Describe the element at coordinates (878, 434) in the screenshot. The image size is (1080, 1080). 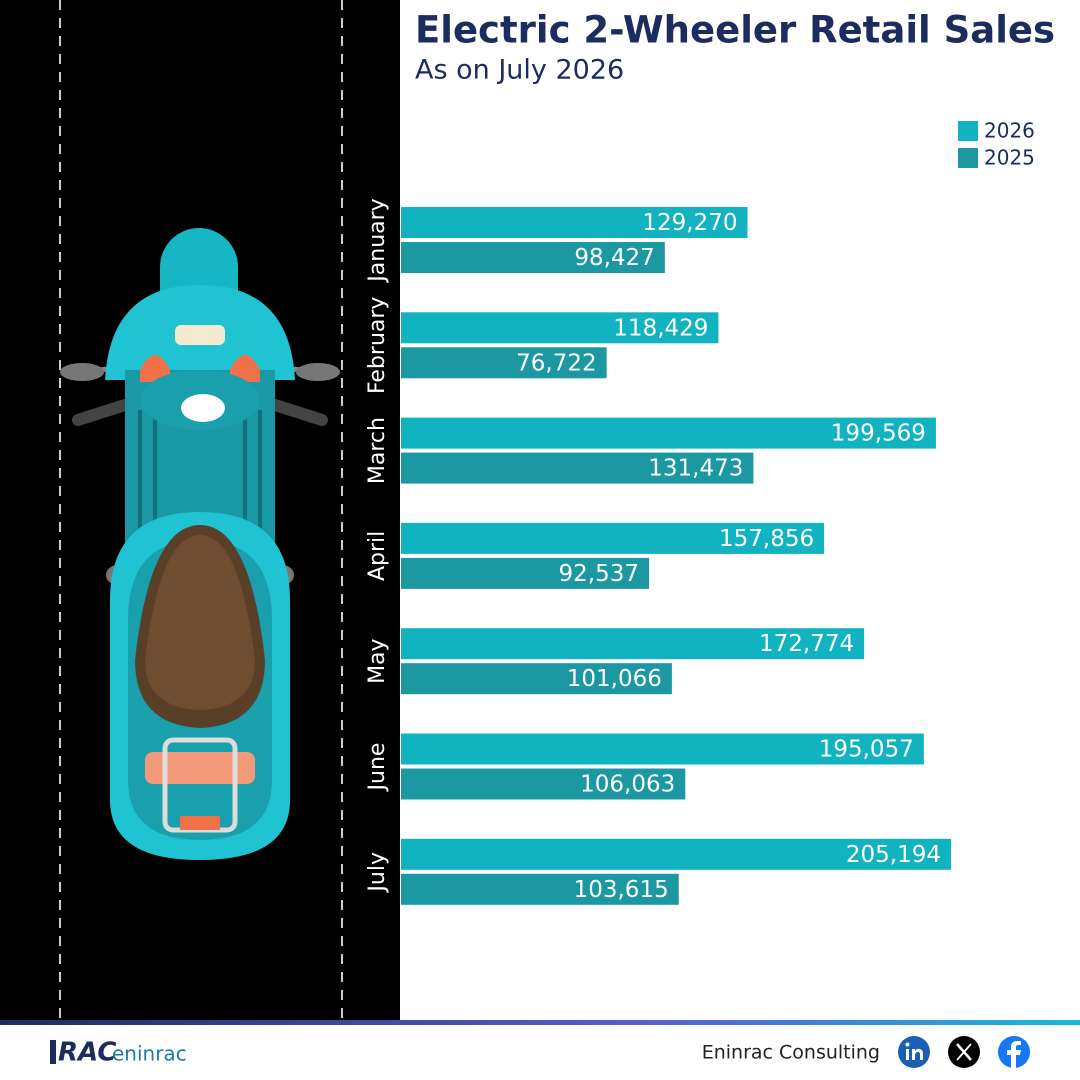
I see `value-label: 199,569` at that location.